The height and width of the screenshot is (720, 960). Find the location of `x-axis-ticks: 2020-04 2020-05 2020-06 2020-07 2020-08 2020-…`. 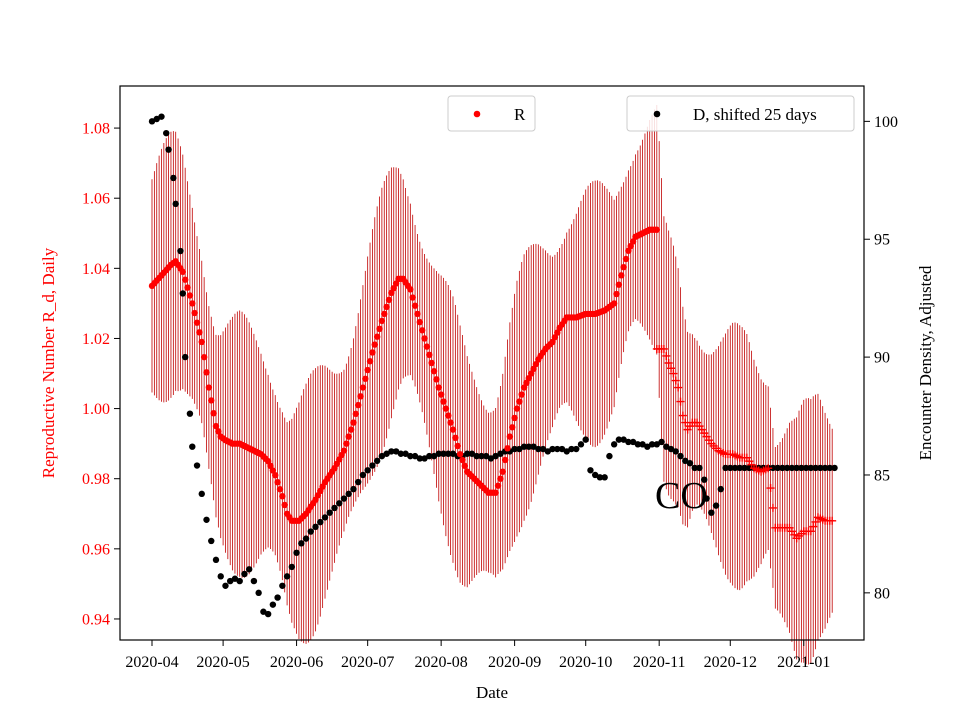

x-axis-ticks: 2020-04 2020-05 2020-06 2020-07 2020-08 2020-… is located at coordinates (477, 655).